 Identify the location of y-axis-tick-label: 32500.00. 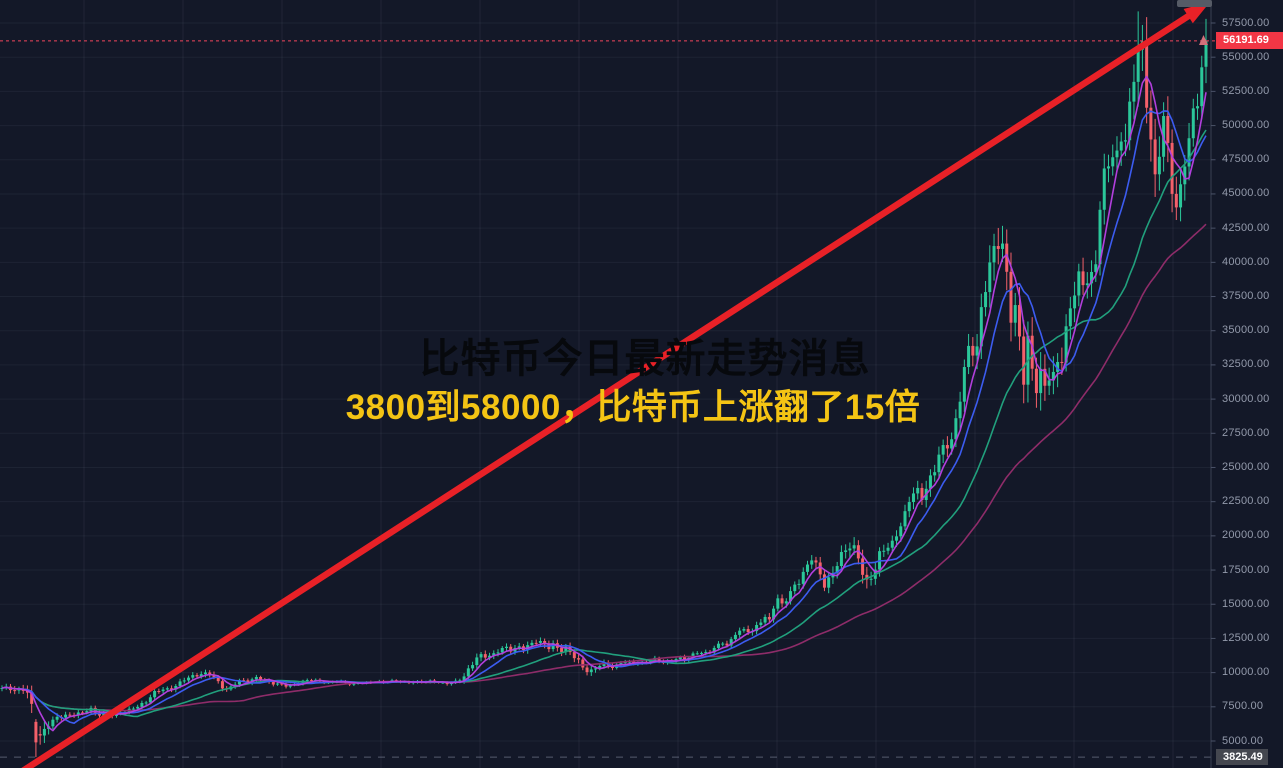
(1246, 364).